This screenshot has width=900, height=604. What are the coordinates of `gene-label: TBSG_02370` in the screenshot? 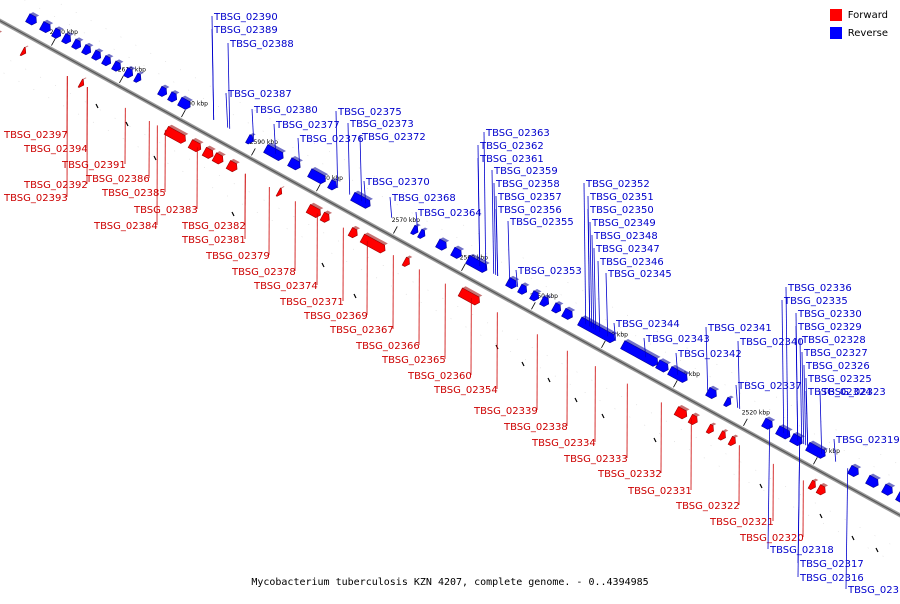 It's located at (397, 182).